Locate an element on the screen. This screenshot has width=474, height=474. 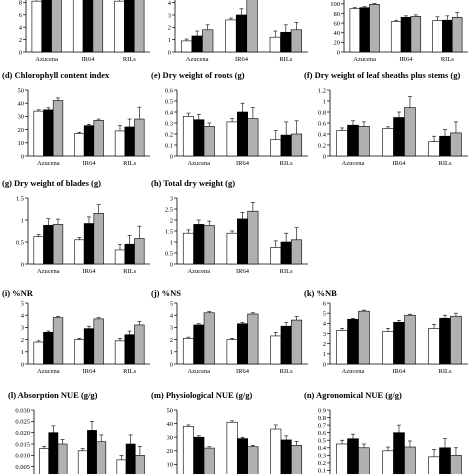
bar-d-ir64-s3 is located at coordinates (98, 138).